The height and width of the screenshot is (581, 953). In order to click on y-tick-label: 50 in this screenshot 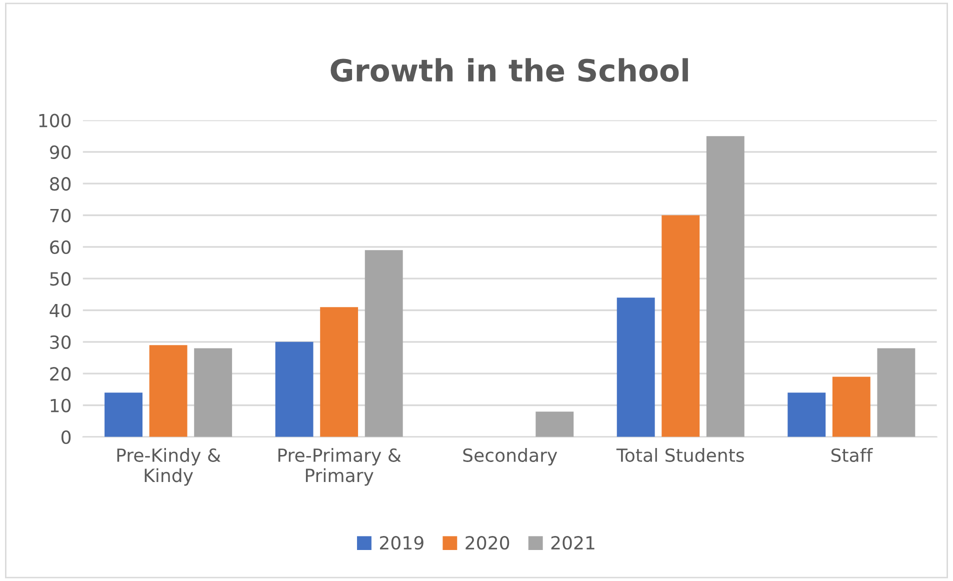, I will do `click(60, 279)`.